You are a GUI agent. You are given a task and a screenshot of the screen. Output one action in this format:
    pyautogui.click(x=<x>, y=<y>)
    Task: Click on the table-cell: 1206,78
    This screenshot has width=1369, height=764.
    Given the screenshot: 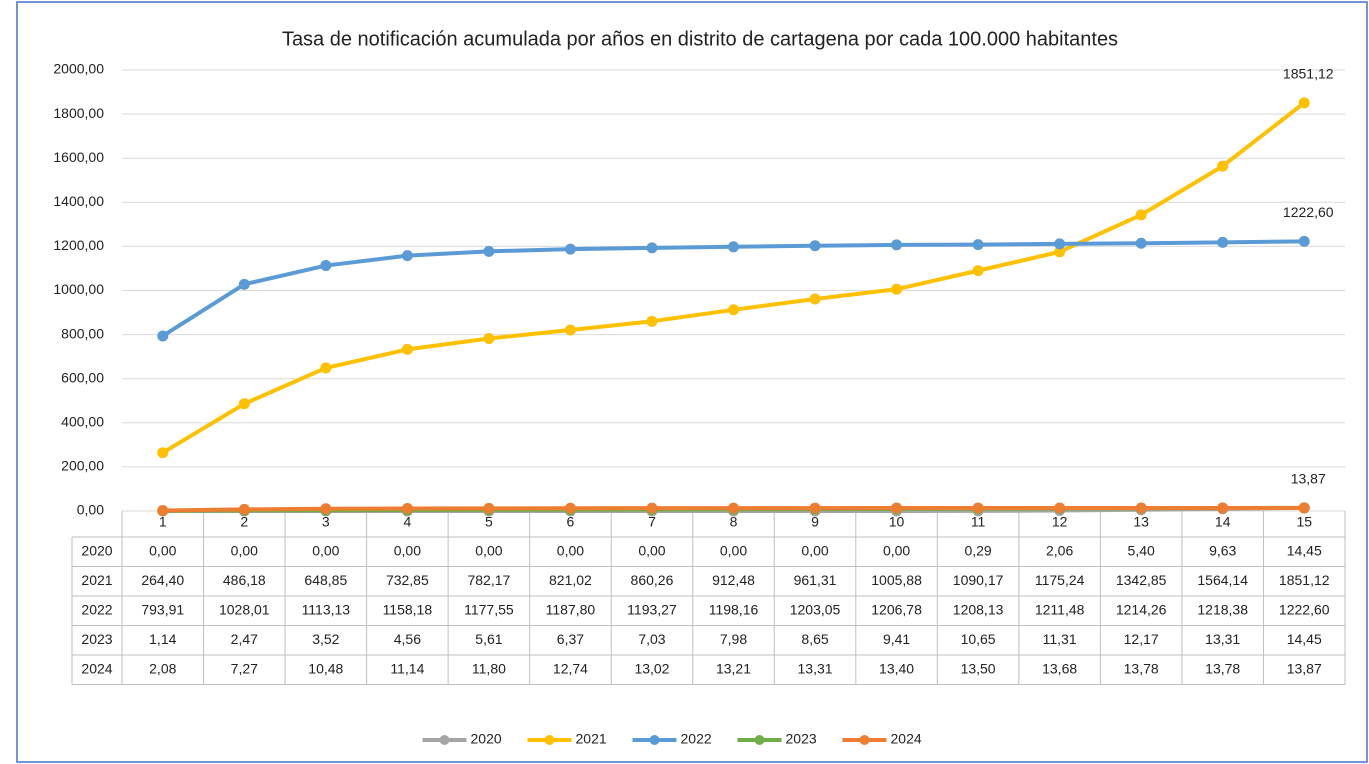 What is the action you would take?
    pyautogui.click(x=896, y=609)
    